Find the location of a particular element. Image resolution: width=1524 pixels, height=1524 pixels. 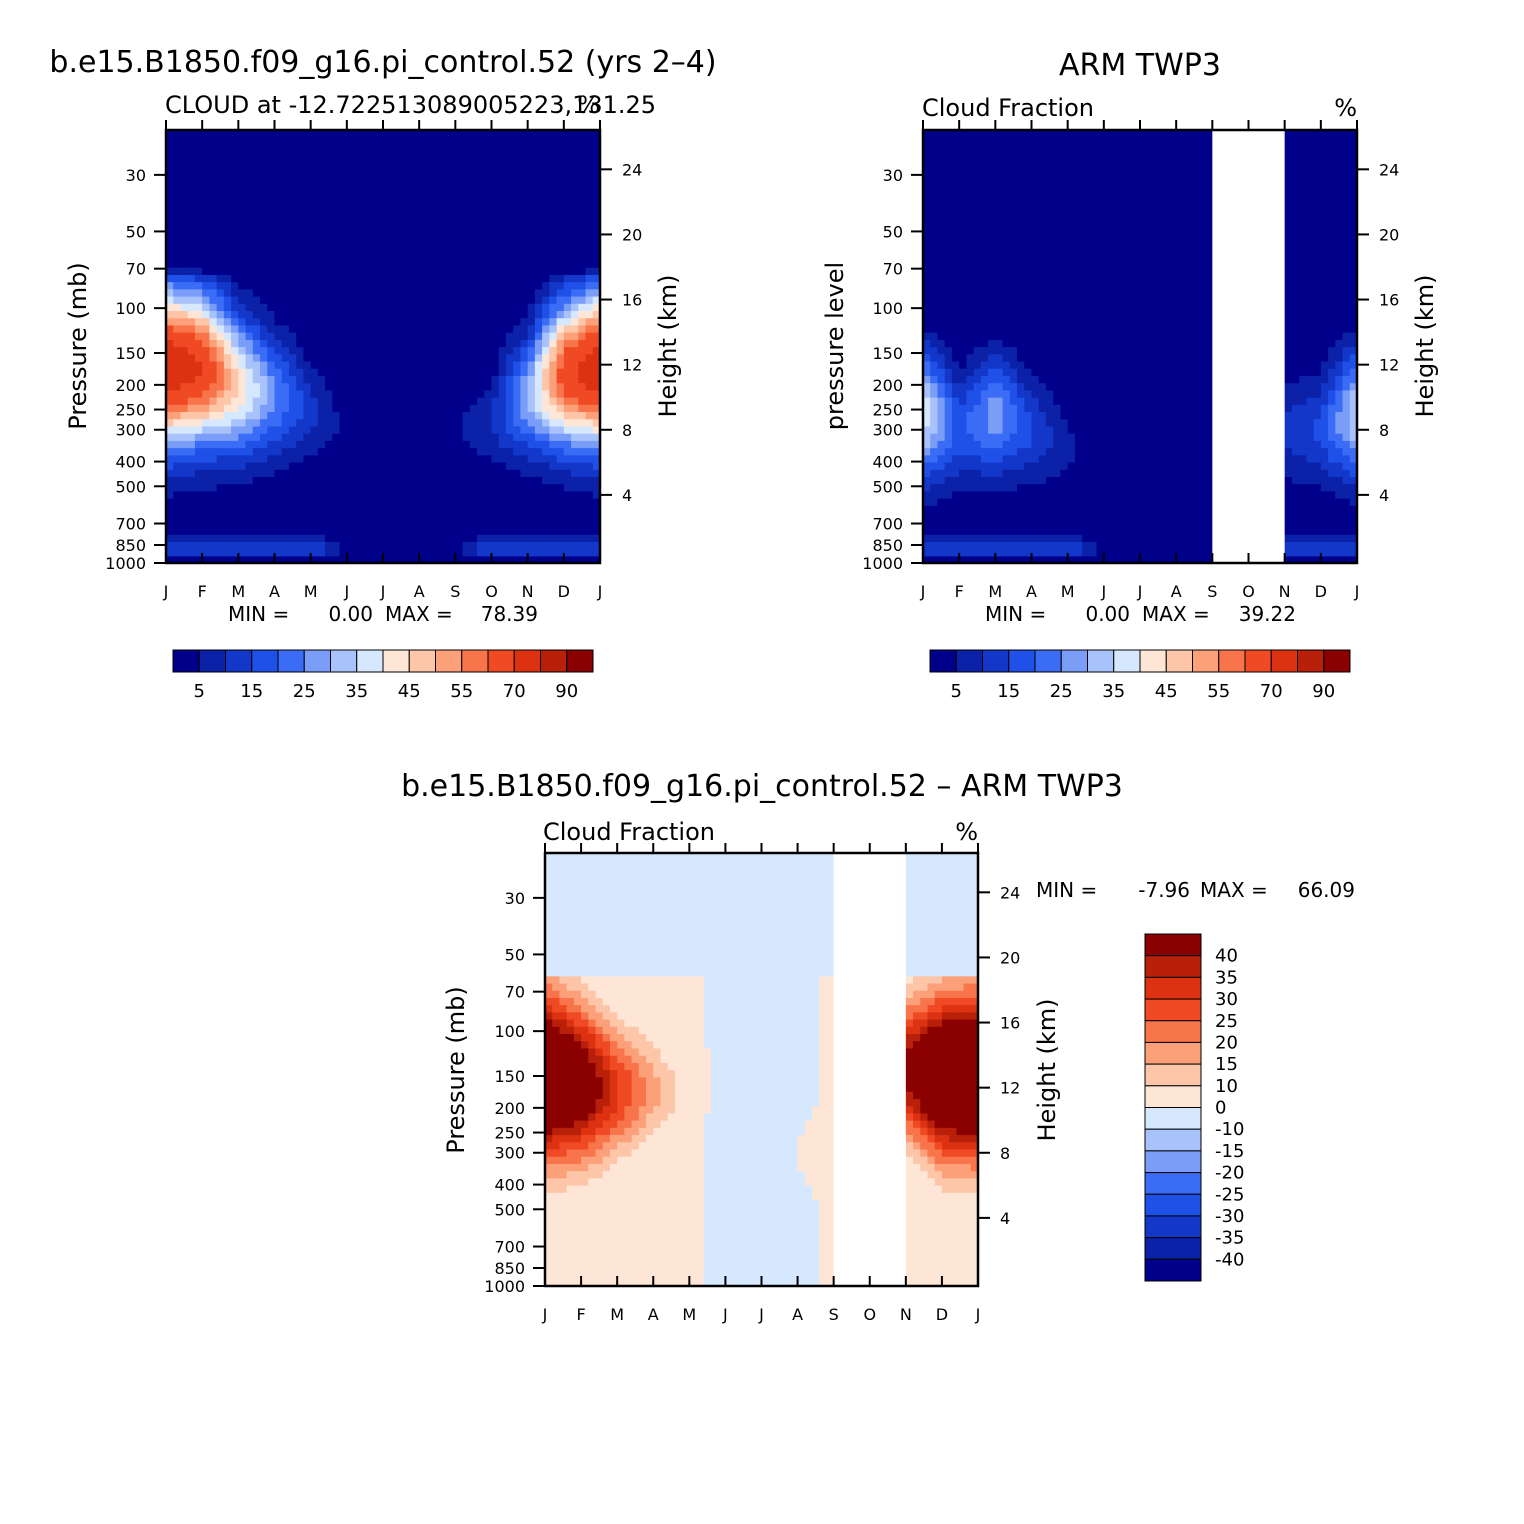

y-tick-label: 30 is located at coordinates (136, 175).